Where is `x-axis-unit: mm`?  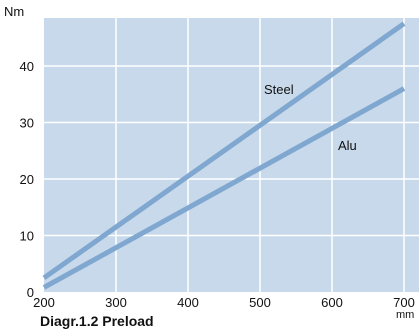
x-axis-unit: mm is located at coordinates (405, 315).